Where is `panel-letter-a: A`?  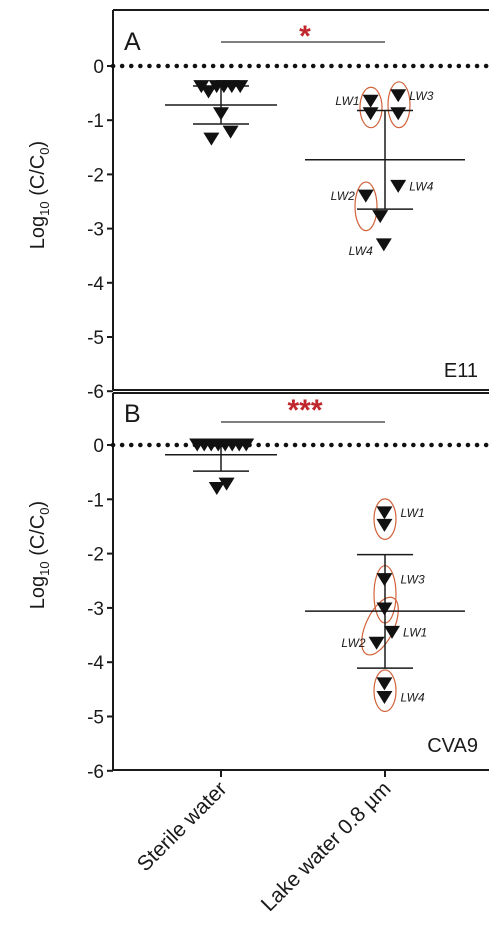 panel-letter-a: A is located at coordinates (132, 42).